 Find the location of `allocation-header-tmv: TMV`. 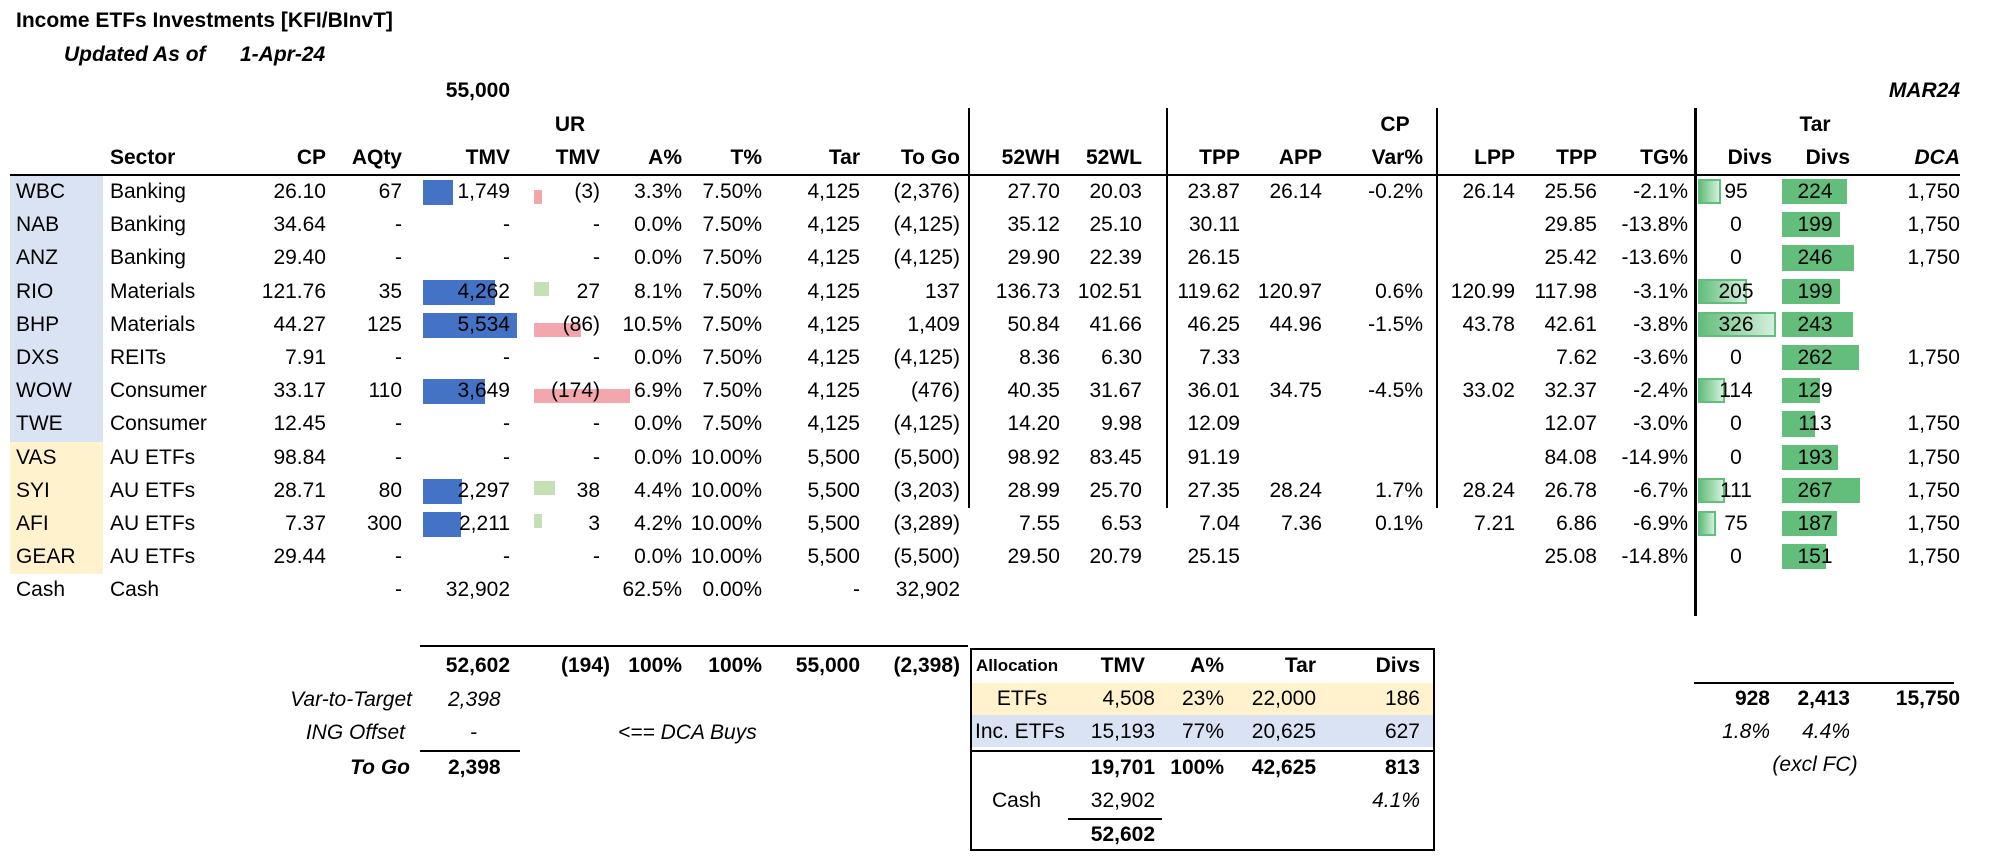

allocation-header-tmv: TMV is located at coordinates (1122, 665).